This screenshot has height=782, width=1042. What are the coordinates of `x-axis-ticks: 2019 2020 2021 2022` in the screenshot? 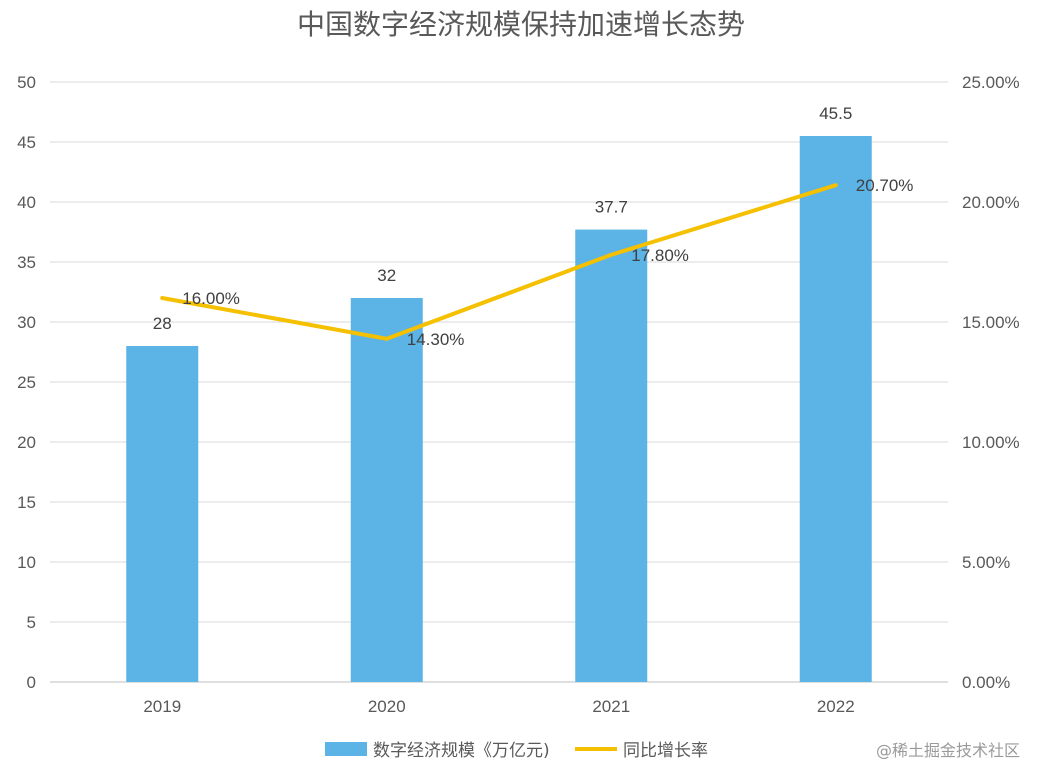 It's located at (498, 706).